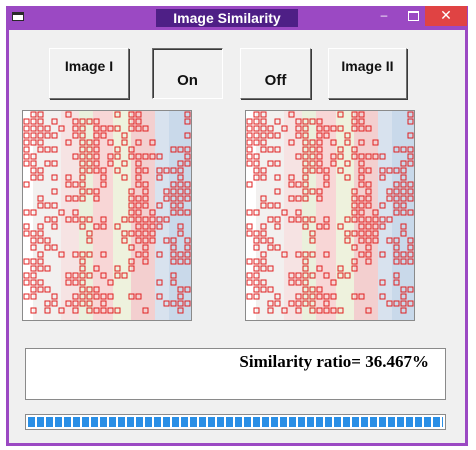 The width and height of the screenshot is (476, 450). Describe the element at coordinates (385, 215) in the screenshot. I see `image-stripe` at that location.